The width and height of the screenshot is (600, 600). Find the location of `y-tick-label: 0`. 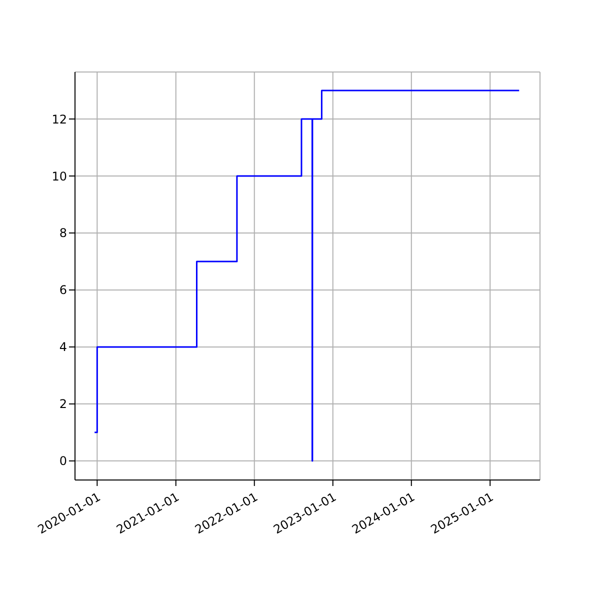

y-tick-label: 0 is located at coordinates (63, 461).